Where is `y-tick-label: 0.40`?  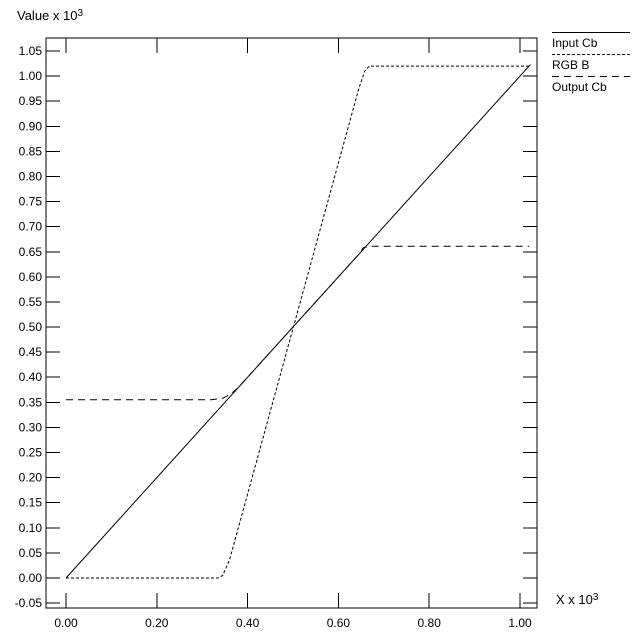
y-tick-label: 0.40 is located at coordinates (31, 377).